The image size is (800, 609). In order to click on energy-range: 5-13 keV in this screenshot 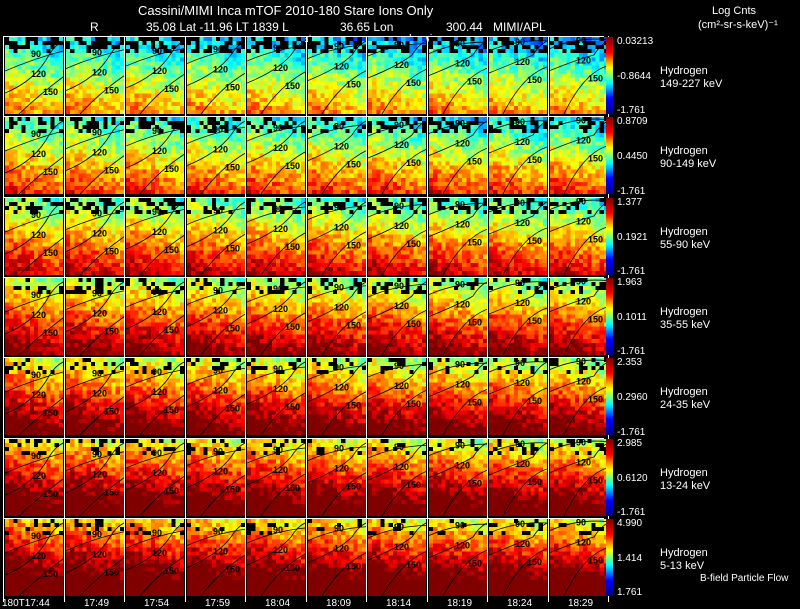, I will do `click(682, 566)`.